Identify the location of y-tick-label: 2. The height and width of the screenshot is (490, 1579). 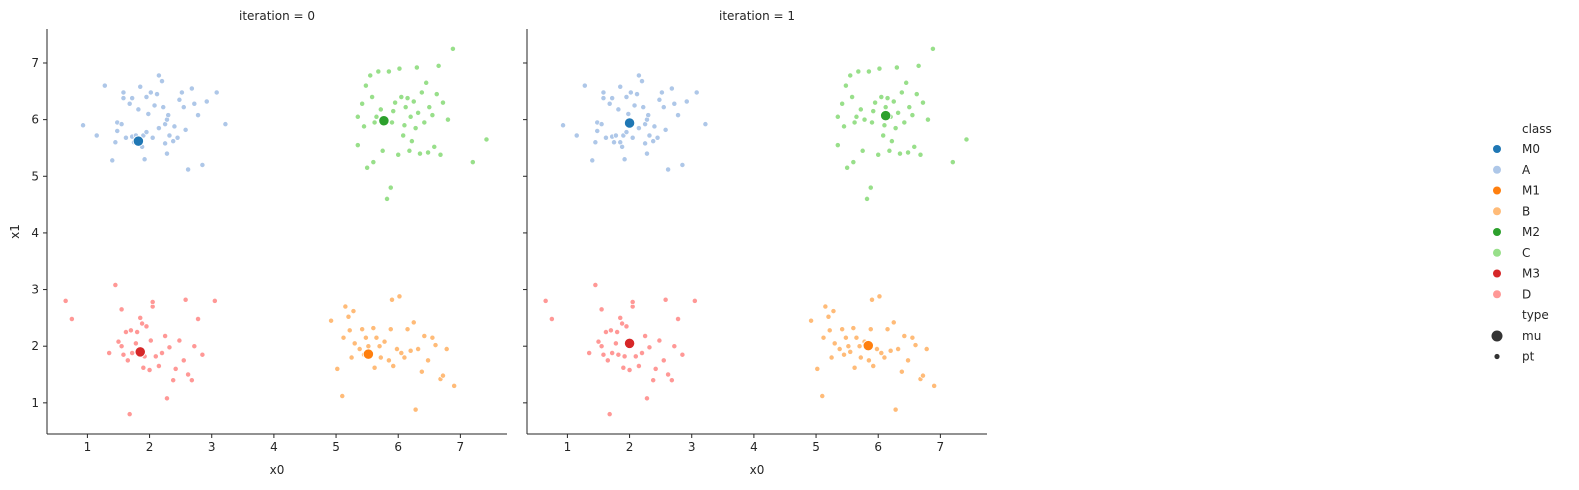
(35, 346).